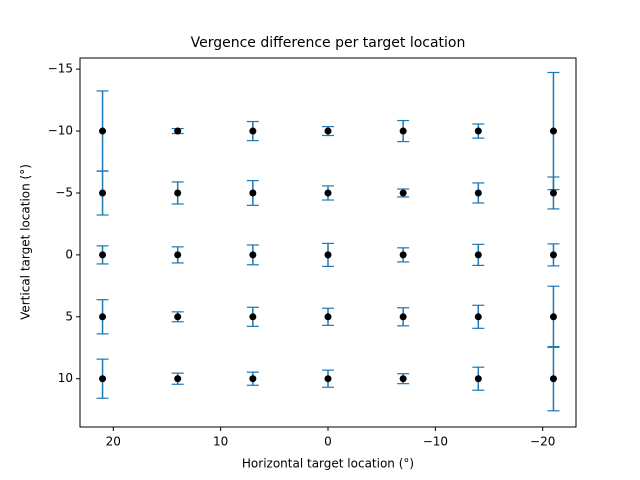 The image size is (640, 480). Describe the element at coordinates (113, 442) in the screenshot. I see `x-tick-label: 20` at that location.